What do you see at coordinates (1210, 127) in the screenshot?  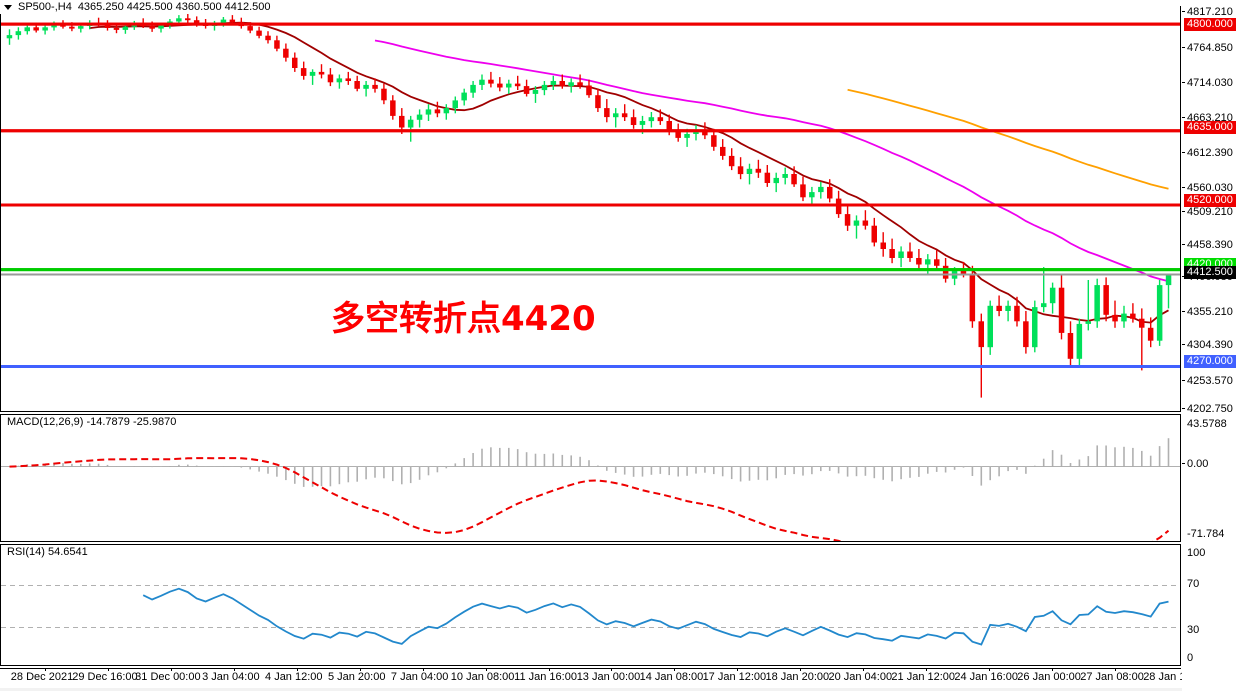 I see `price-level-chip: 4635.000` at bounding box center [1210, 127].